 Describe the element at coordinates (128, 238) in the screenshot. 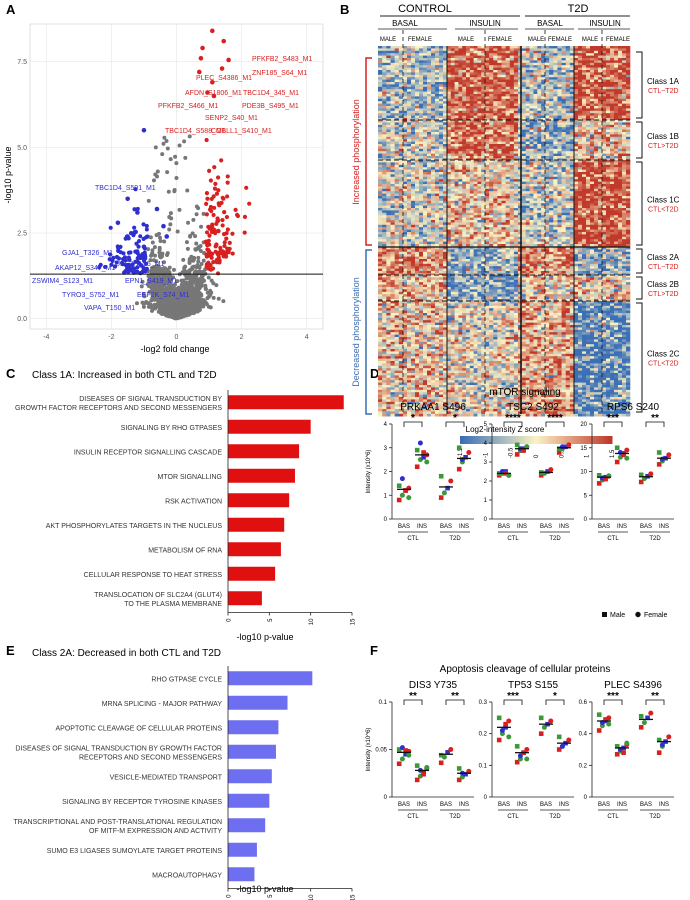

I see `volcano-point-down` at that location.